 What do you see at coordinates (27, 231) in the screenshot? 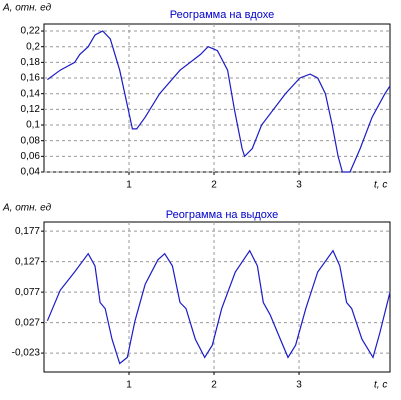
I see `y-tick-label: 0,177` at bounding box center [27, 231].